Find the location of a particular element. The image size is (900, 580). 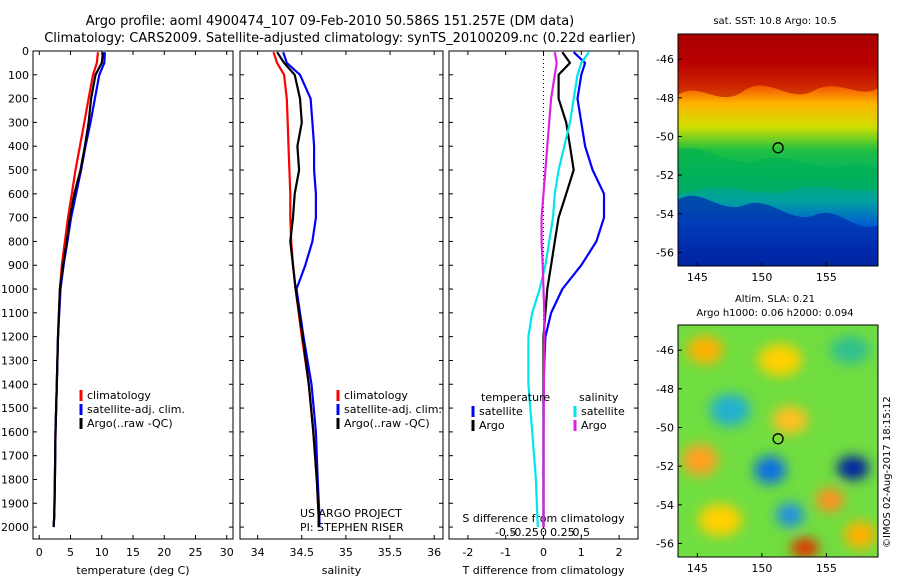

depth-tick-label: 1600 is located at coordinates (15, 432).